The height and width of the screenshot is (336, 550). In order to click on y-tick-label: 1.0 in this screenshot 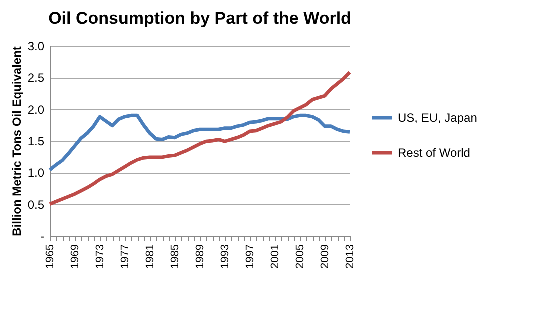, I will do `click(36, 173)`.